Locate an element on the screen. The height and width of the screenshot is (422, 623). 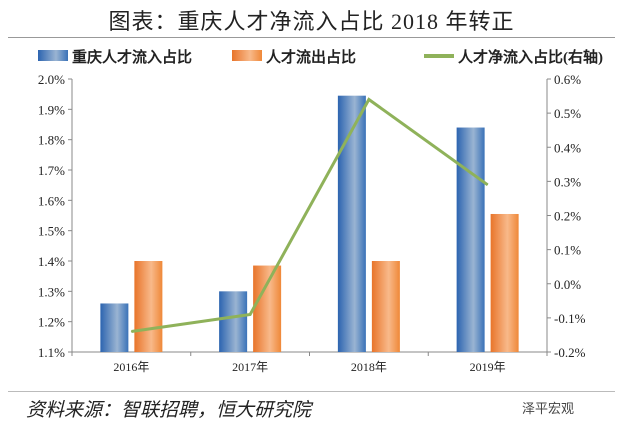
right-tick-label: 0.0% is located at coordinates (567, 284).